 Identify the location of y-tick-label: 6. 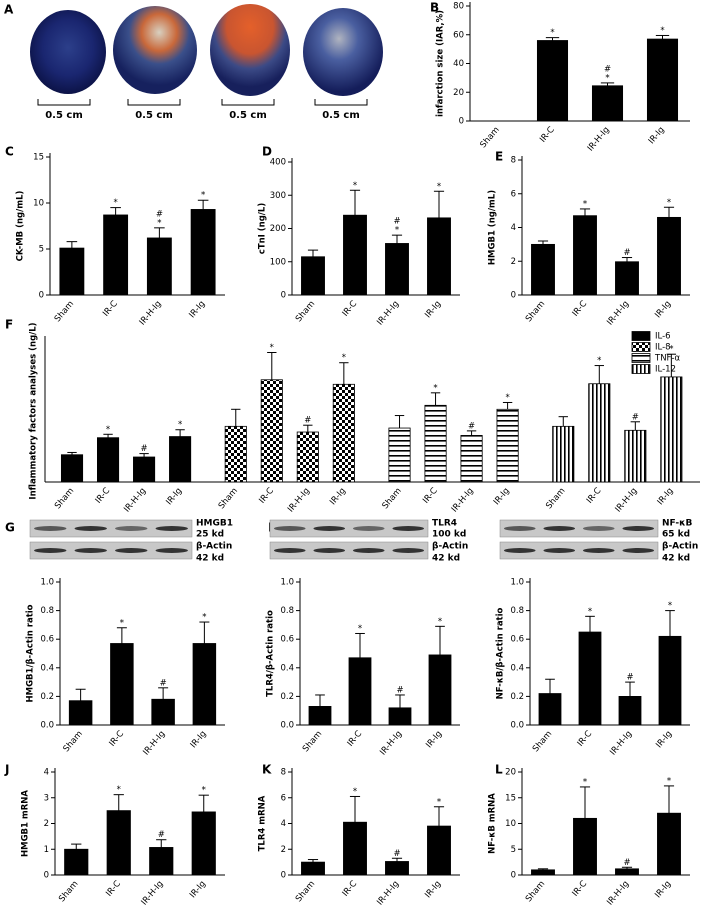
(513, 194).